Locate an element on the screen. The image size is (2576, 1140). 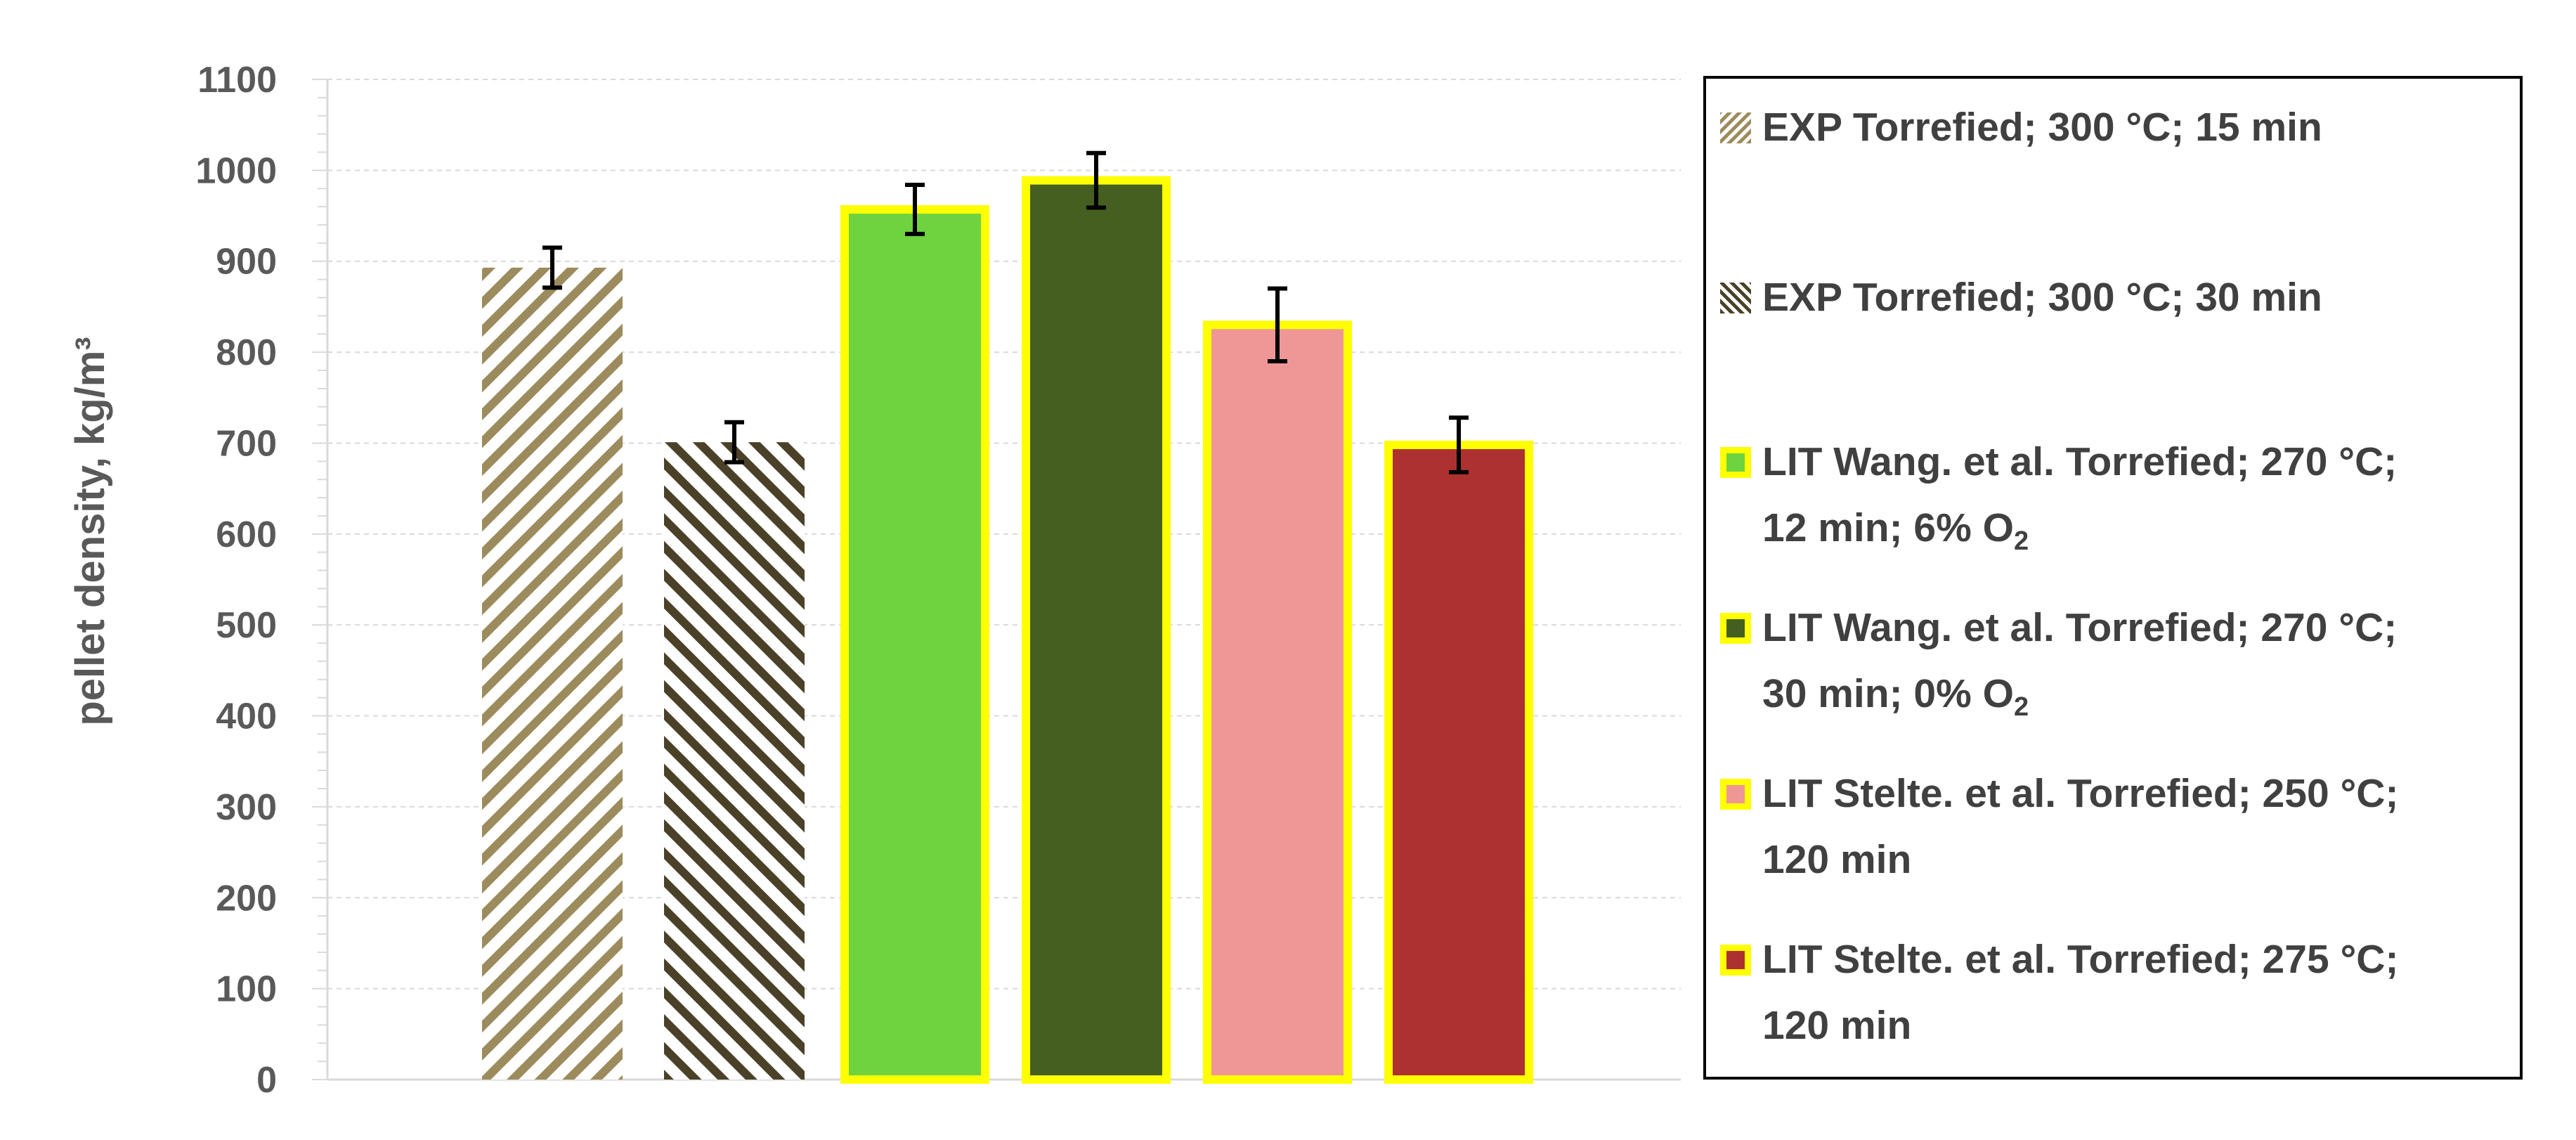
y-tick-label: 700 is located at coordinates (246, 443).